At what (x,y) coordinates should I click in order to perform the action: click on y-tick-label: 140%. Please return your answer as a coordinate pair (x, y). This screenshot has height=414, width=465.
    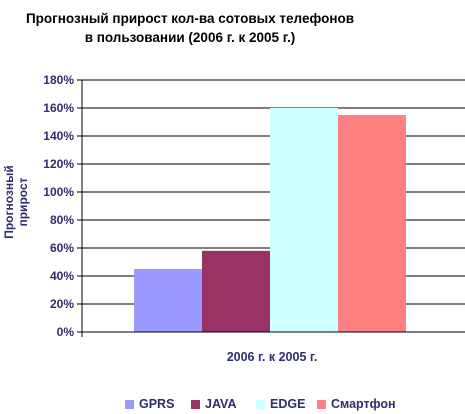
    Looking at the image, I should click on (58, 136).